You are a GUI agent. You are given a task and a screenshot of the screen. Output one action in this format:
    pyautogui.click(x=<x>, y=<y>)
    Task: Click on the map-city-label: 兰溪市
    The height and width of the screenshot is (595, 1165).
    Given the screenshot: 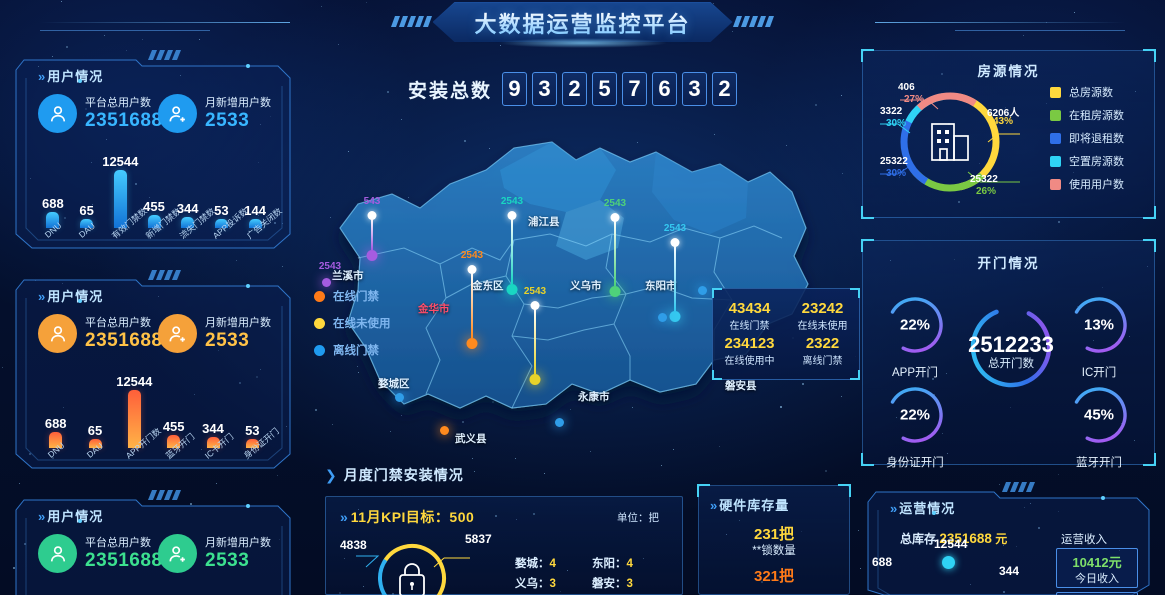 What is the action you would take?
    pyautogui.click(x=348, y=276)
    